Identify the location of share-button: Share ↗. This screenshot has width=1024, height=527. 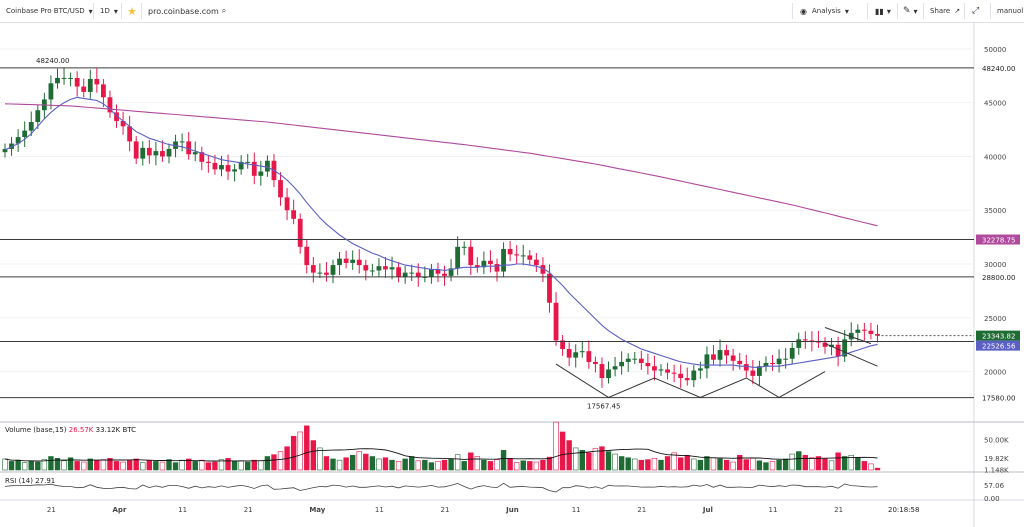
(945, 11).